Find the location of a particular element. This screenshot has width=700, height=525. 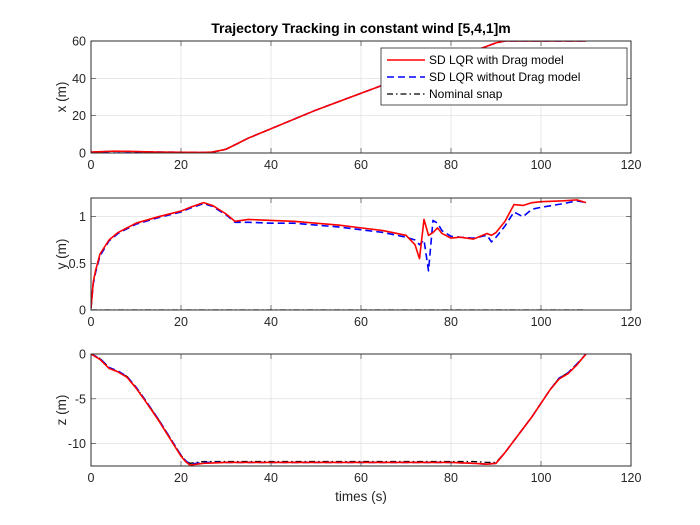

x-axis-label: times (s) is located at coordinates (361, 496).